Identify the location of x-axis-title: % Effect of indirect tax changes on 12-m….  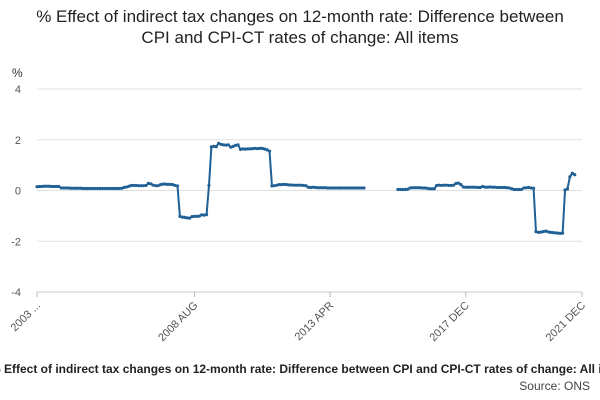
(300, 369).